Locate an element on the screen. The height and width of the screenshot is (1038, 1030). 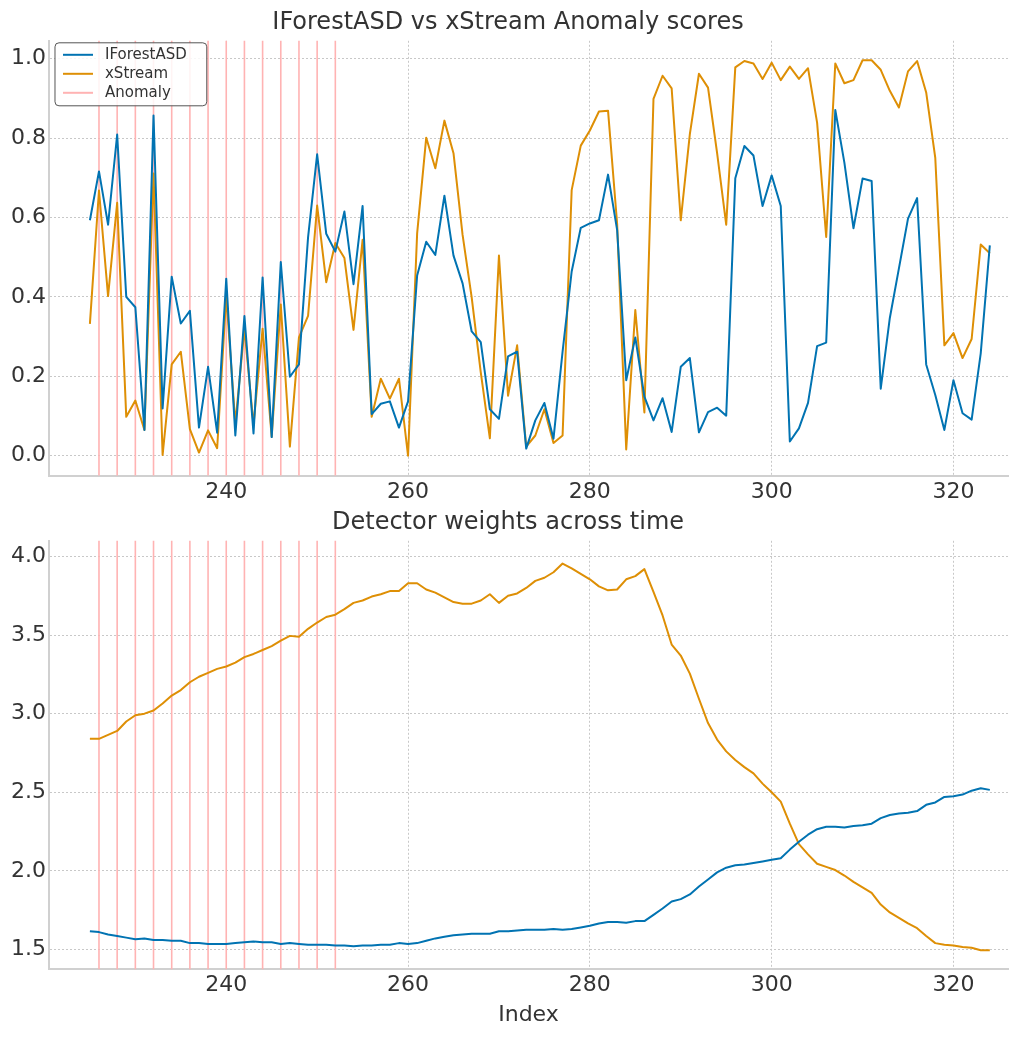
legend-label: IForestASD is located at coordinates (145, 53).